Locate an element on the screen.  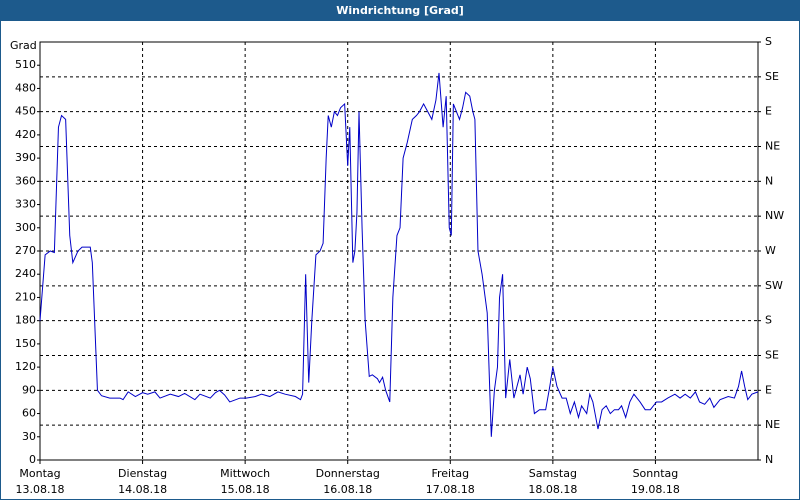
y-tick-label: 420 is located at coordinates (25, 134).